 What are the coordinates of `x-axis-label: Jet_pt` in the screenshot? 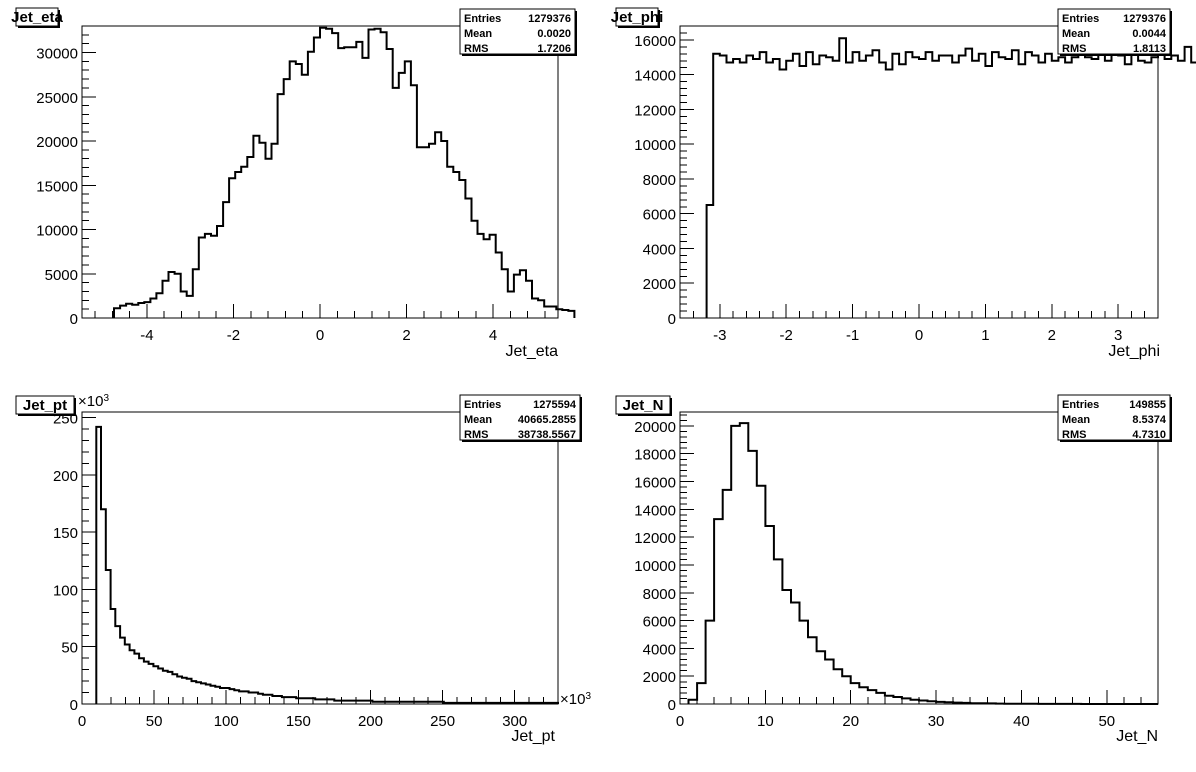 It's located at (533, 736).